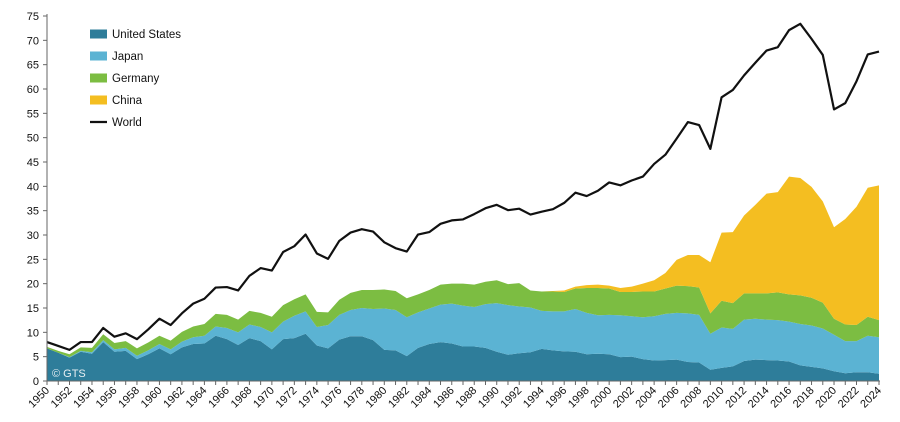 This screenshot has width=900, height=422. I want to click on legend: United States Japan Germany China World, so click(135, 79).